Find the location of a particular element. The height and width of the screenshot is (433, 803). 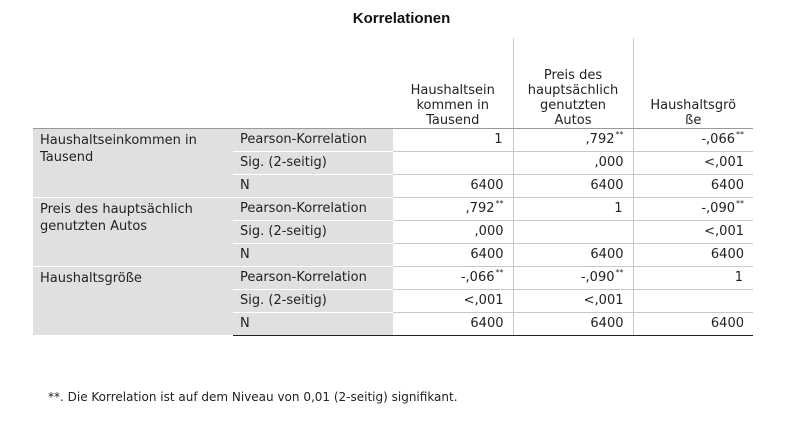

table-row: Sig. (2-seitig) <,001 <,001 is located at coordinates (393, 301).